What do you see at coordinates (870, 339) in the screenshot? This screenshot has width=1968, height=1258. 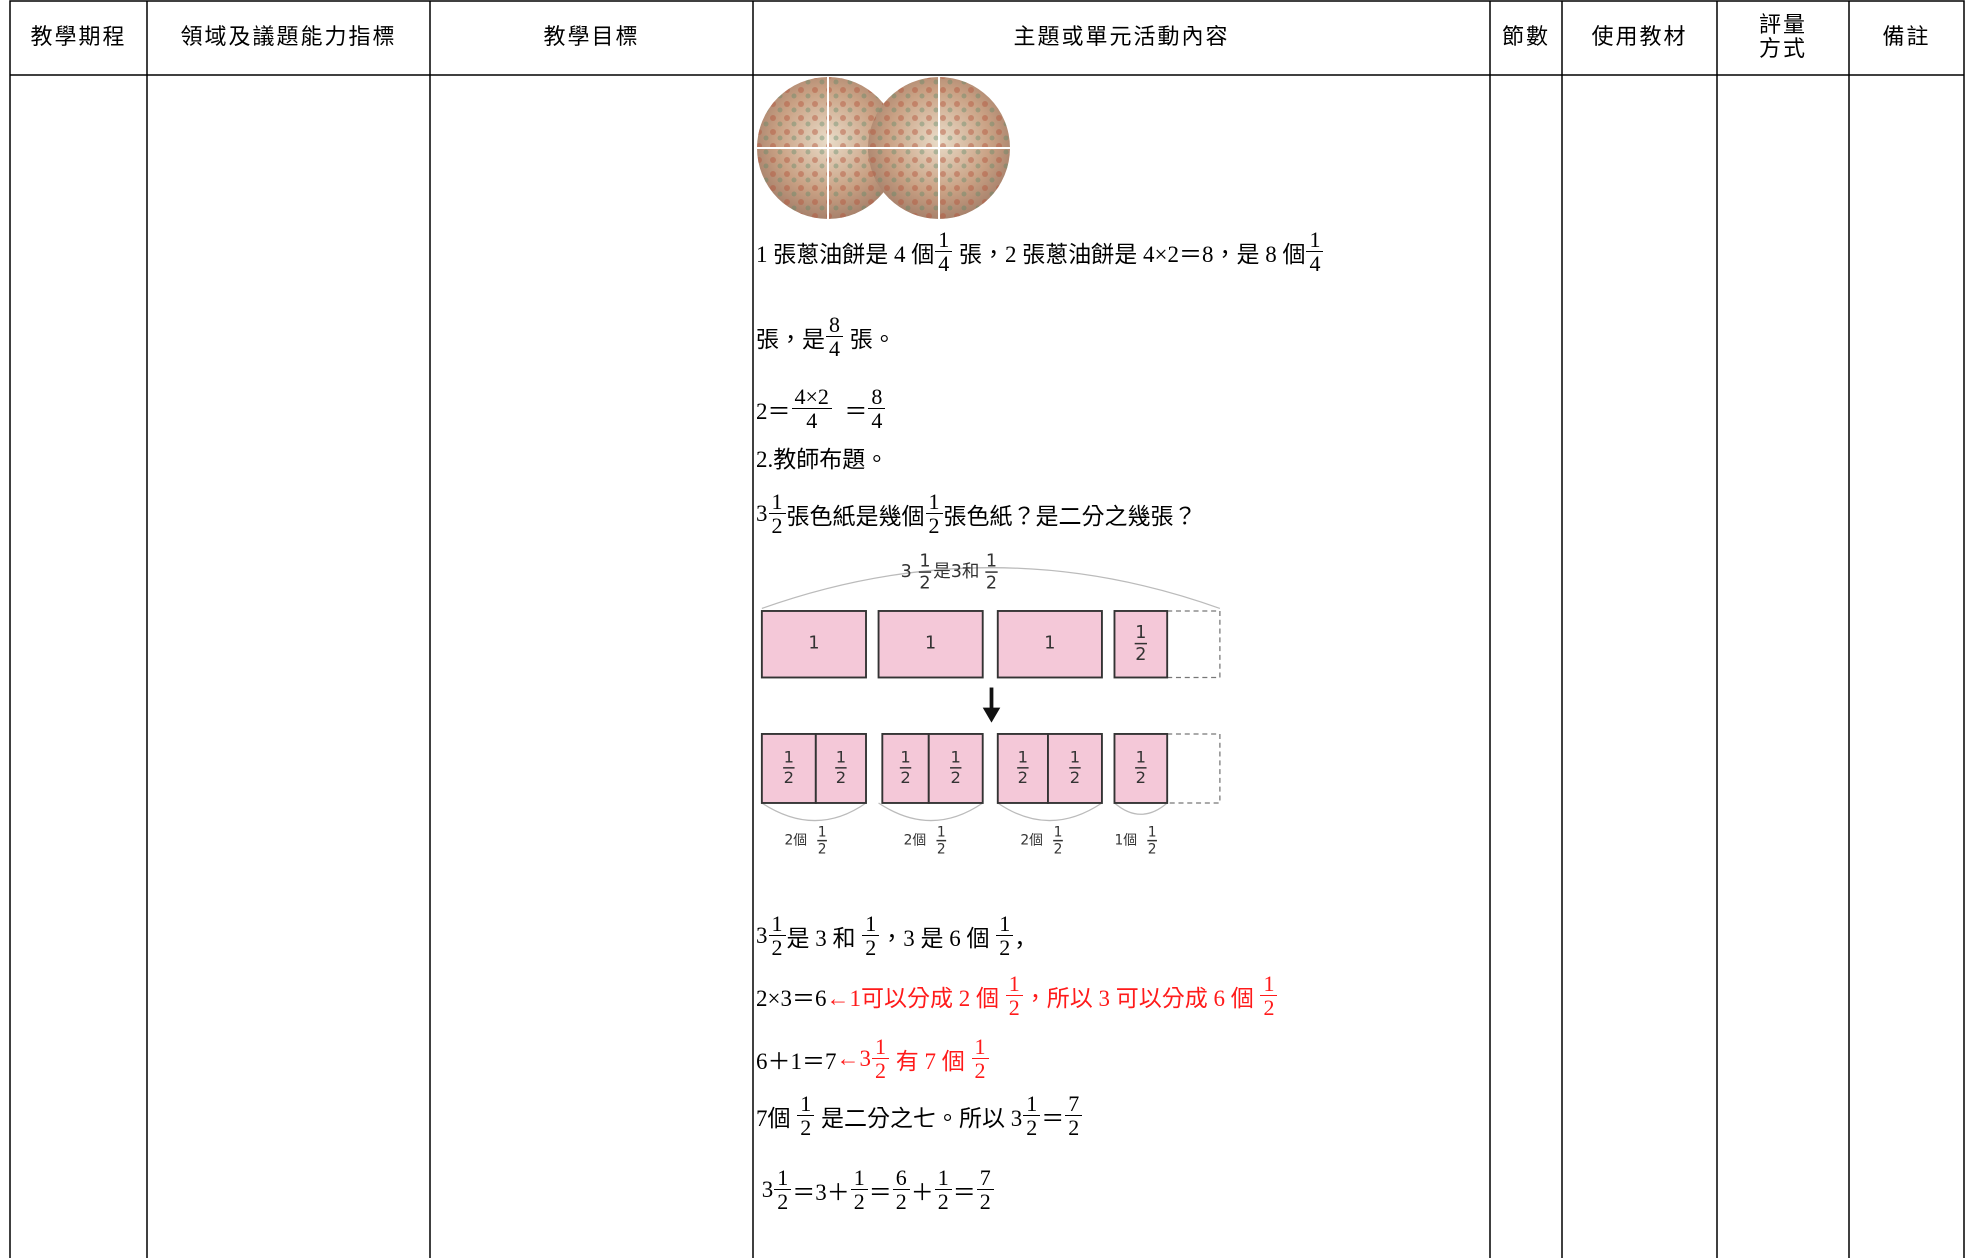 I see `text: 張。` at bounding box center [870, 339].